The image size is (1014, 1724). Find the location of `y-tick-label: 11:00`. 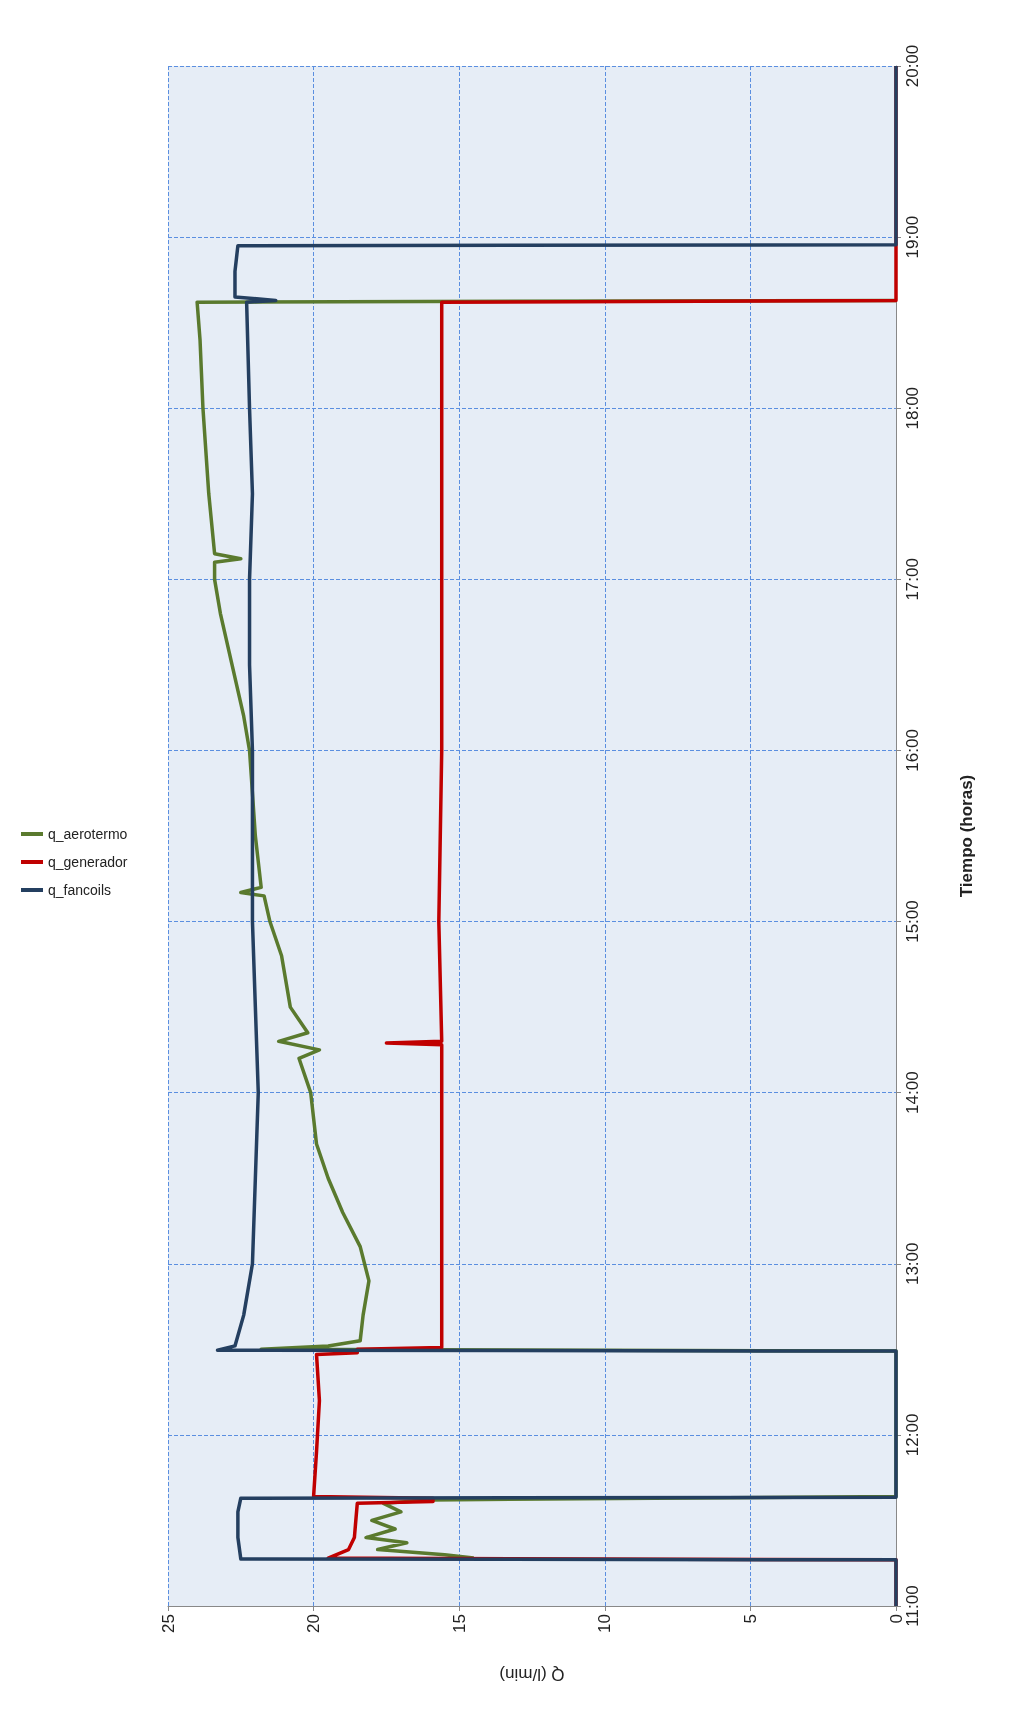

y-tick-label: 11:00 is located at coordinates (912, 1606).